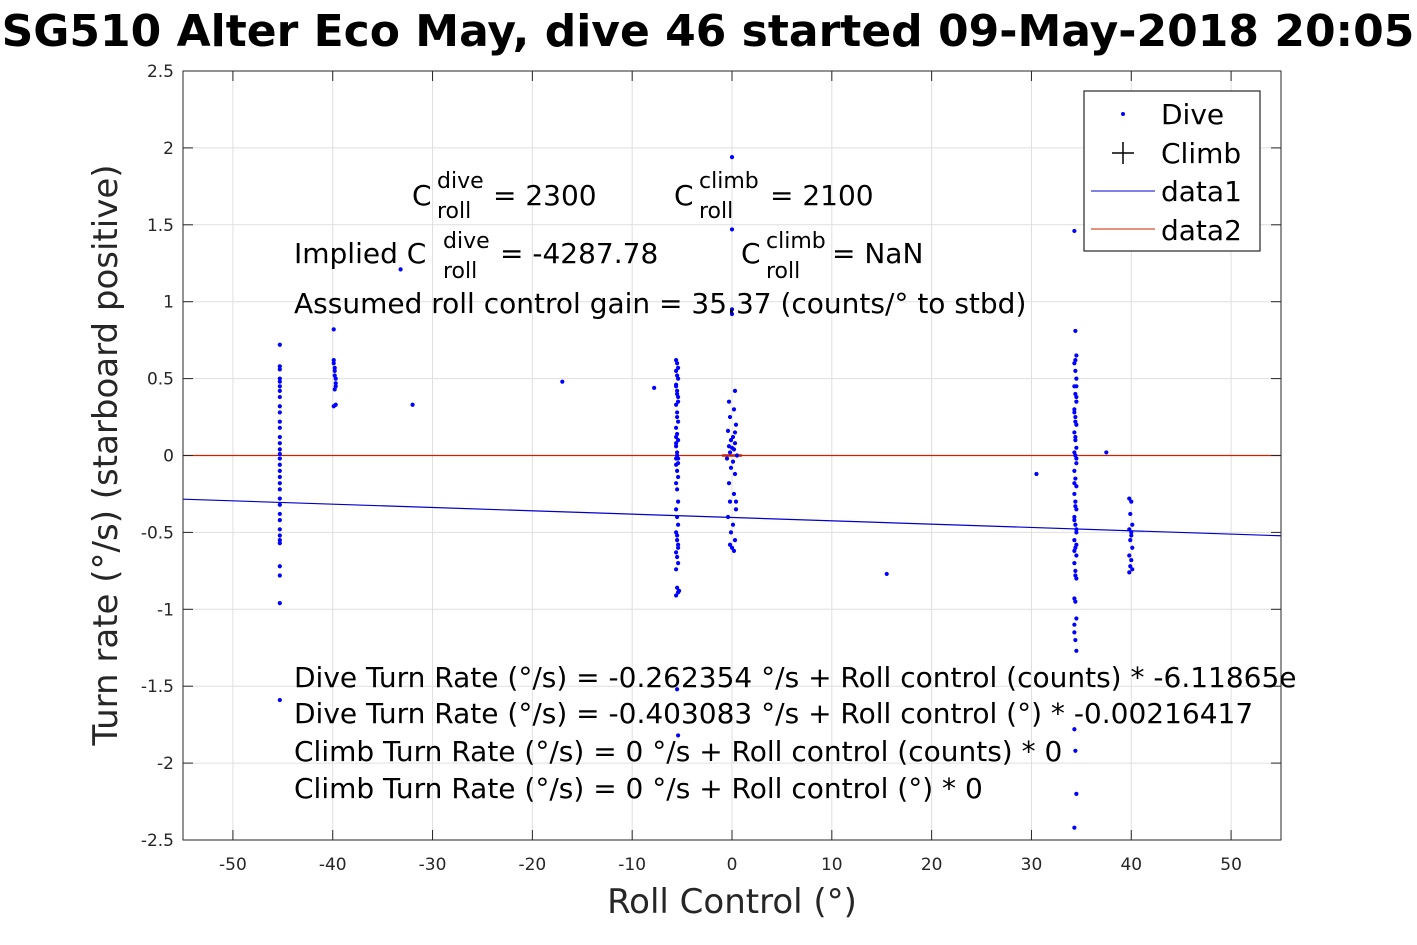 This screenshot has width=1417, height=945. Describe the element at coordinates (1192, 114) in the screenshot. I see `legend-dive-label: Dive` at that location.